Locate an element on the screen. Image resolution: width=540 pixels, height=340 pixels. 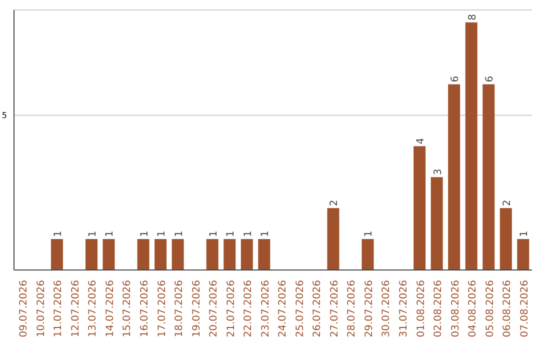
x-tick-label: 07.08.2026 is located at coordinates (524, 309).